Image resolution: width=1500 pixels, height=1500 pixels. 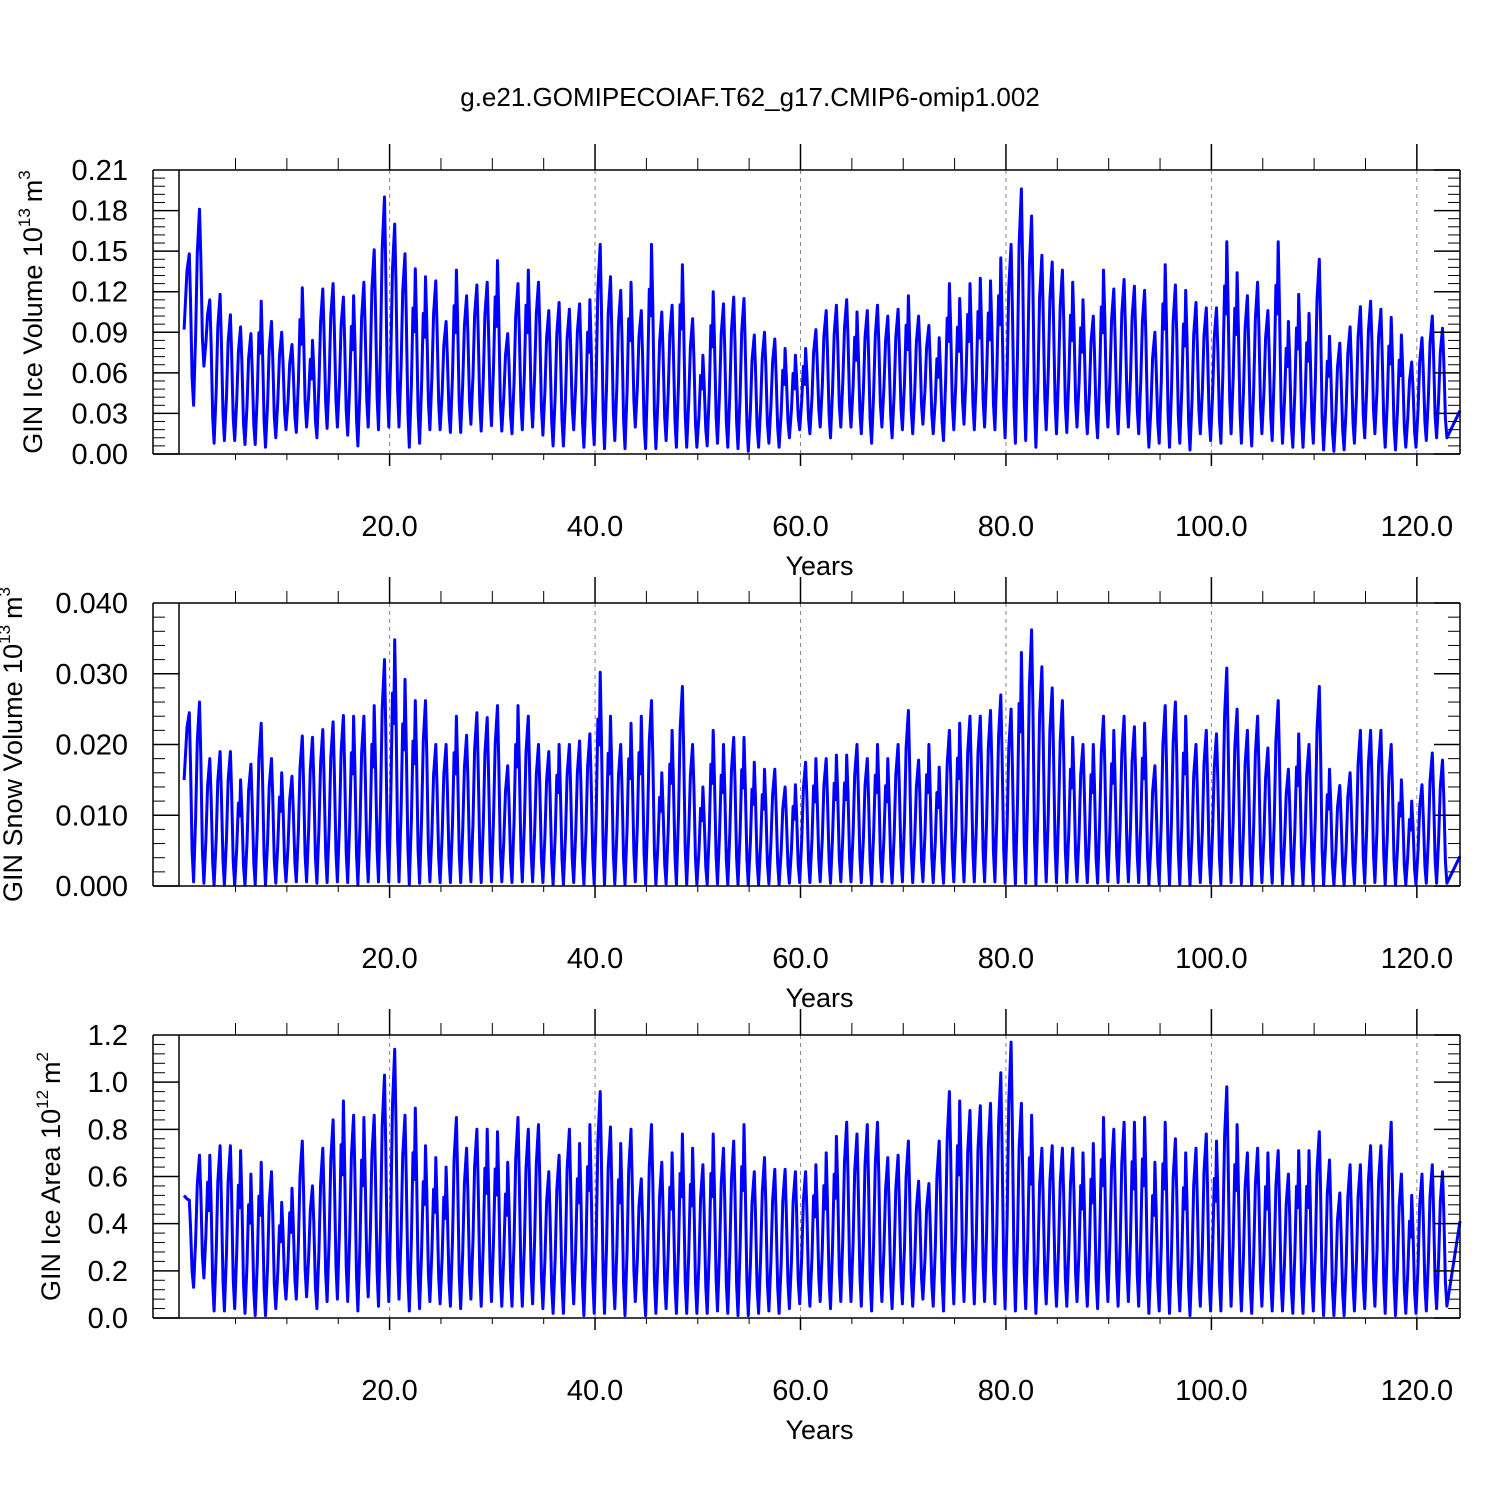 What do you see at coordinates (100, 374) in the screenshot?
I see `y-tick-label: 0.06` at bounding box center [100, 374].